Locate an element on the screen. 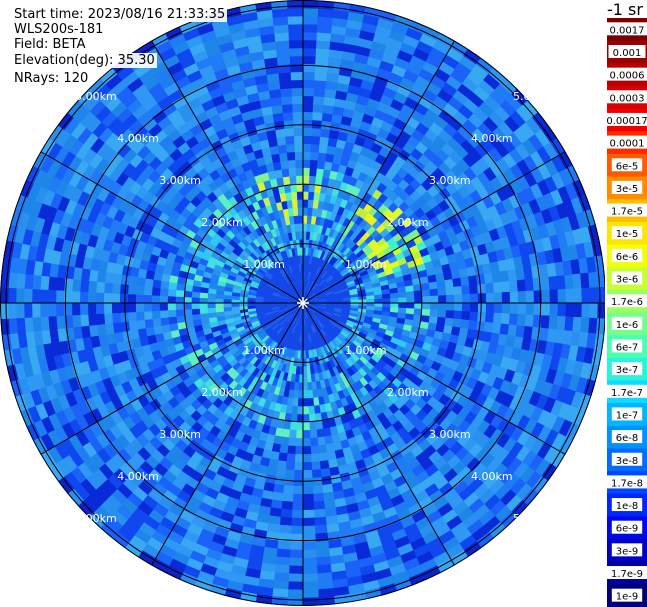 The width and height of the screenshot is (647, 607). colorbar-label: 6e-8 is located at coordinates (627, 438).